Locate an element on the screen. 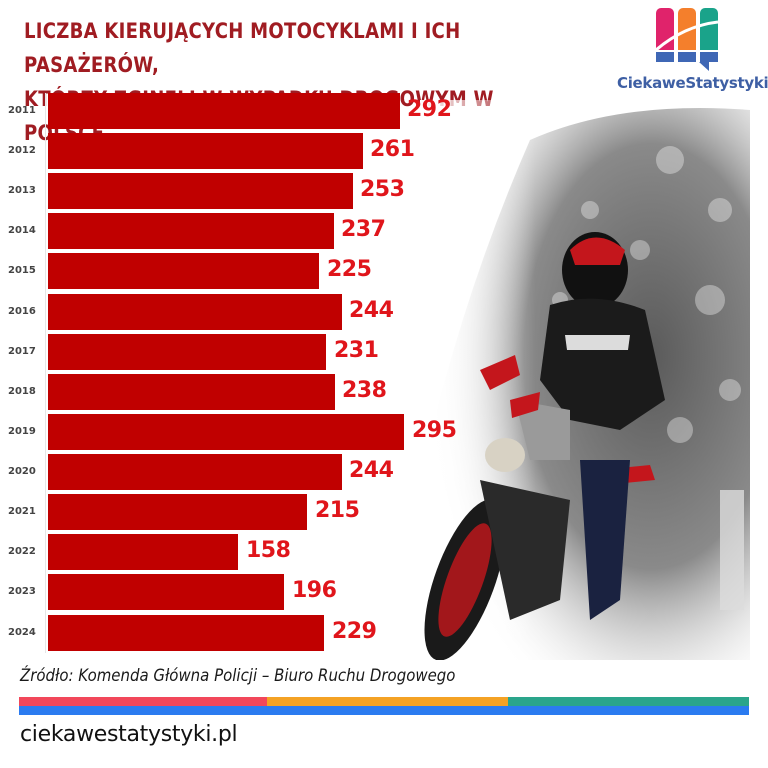  stripe-teal is located at coordinates (628, 701).